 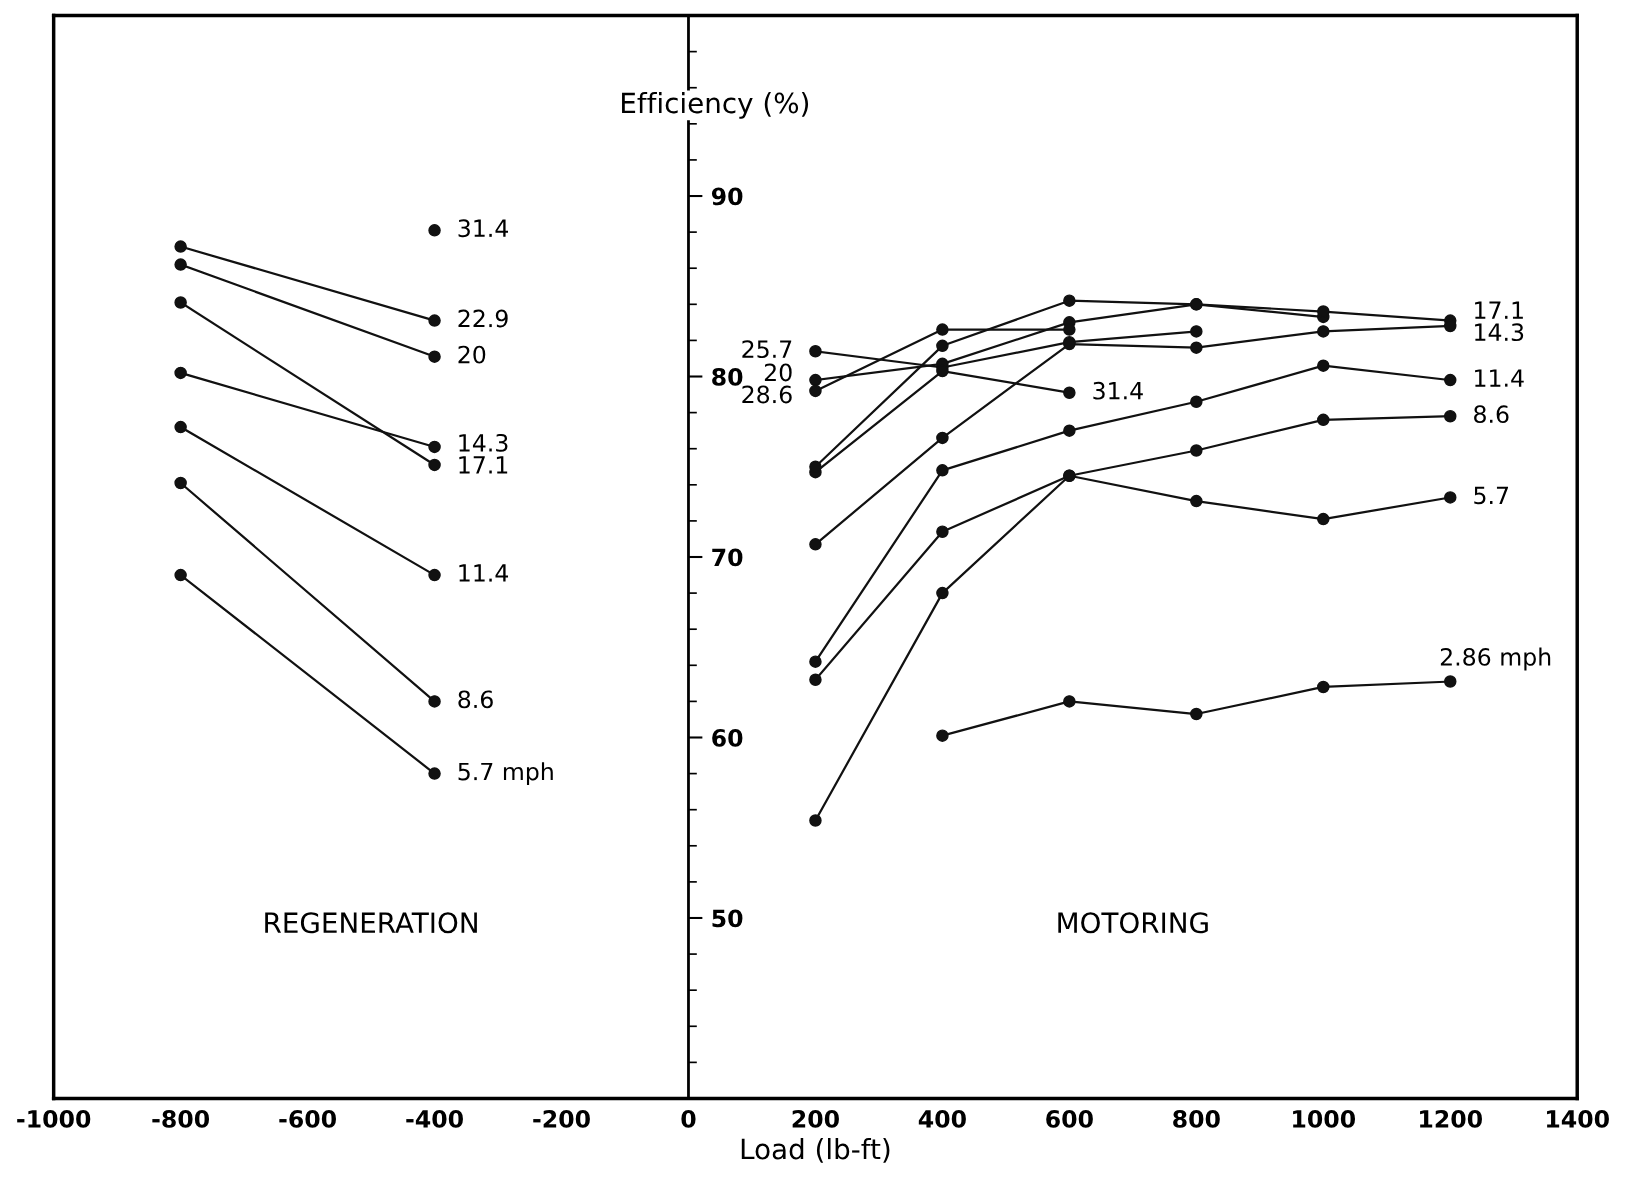 What do you see at coordinates (1451, 1119) in the screenshot?
I see `x-tick-label: 1200` at bounding box center [1451, 1119].